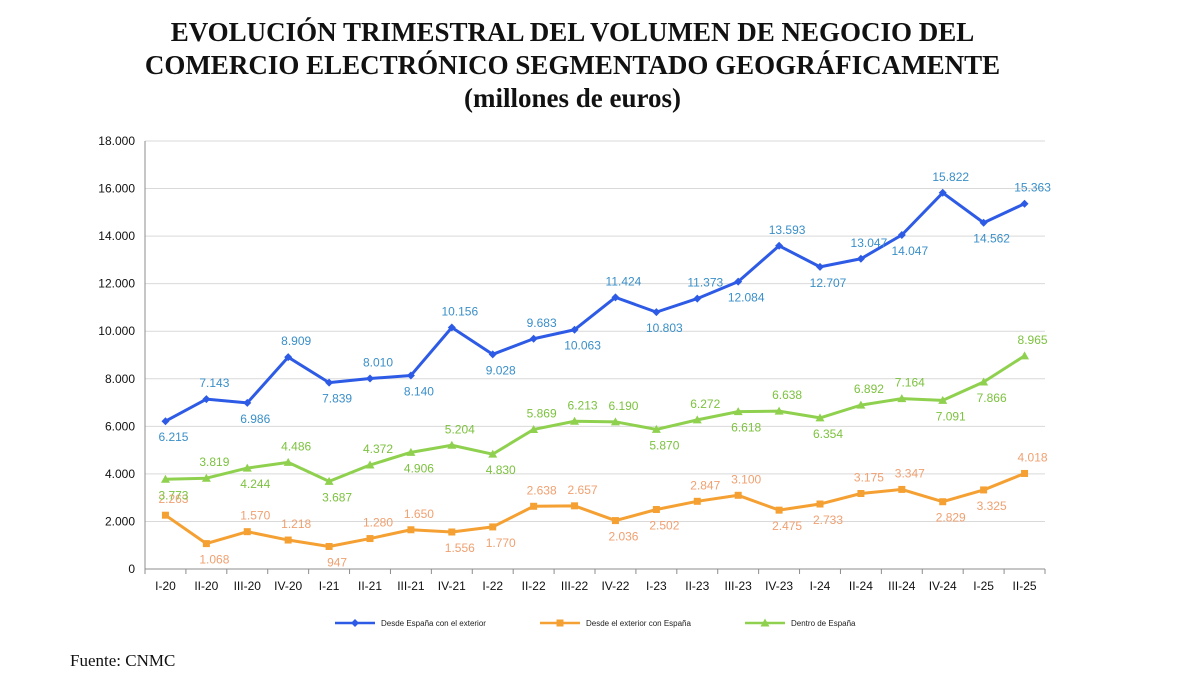 This screenshot has height=675, width=1200. I want to click on data-label: 3.687, so click(337, 497).